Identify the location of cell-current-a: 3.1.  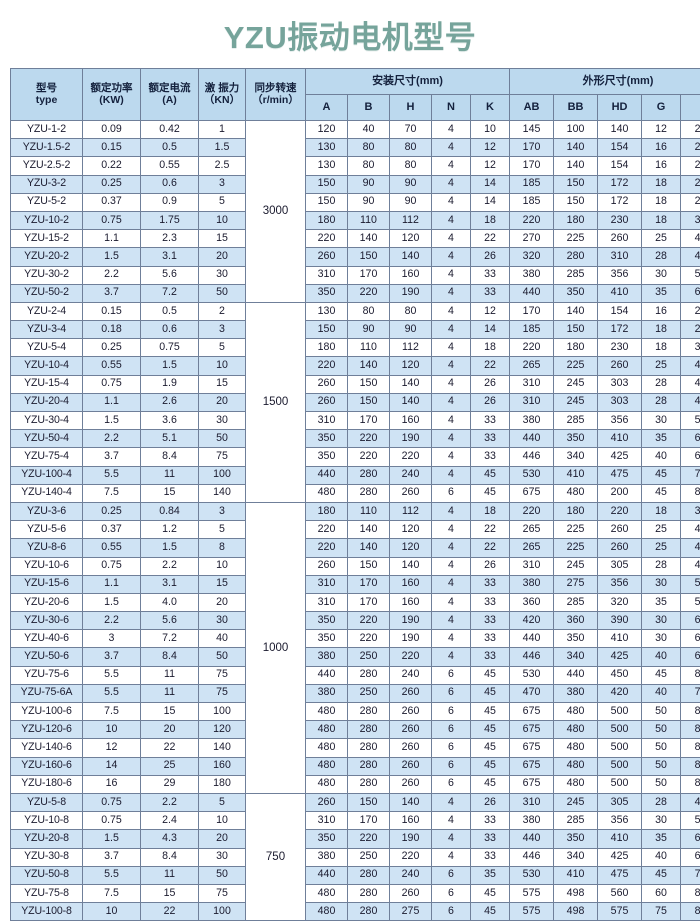
(170, 257).